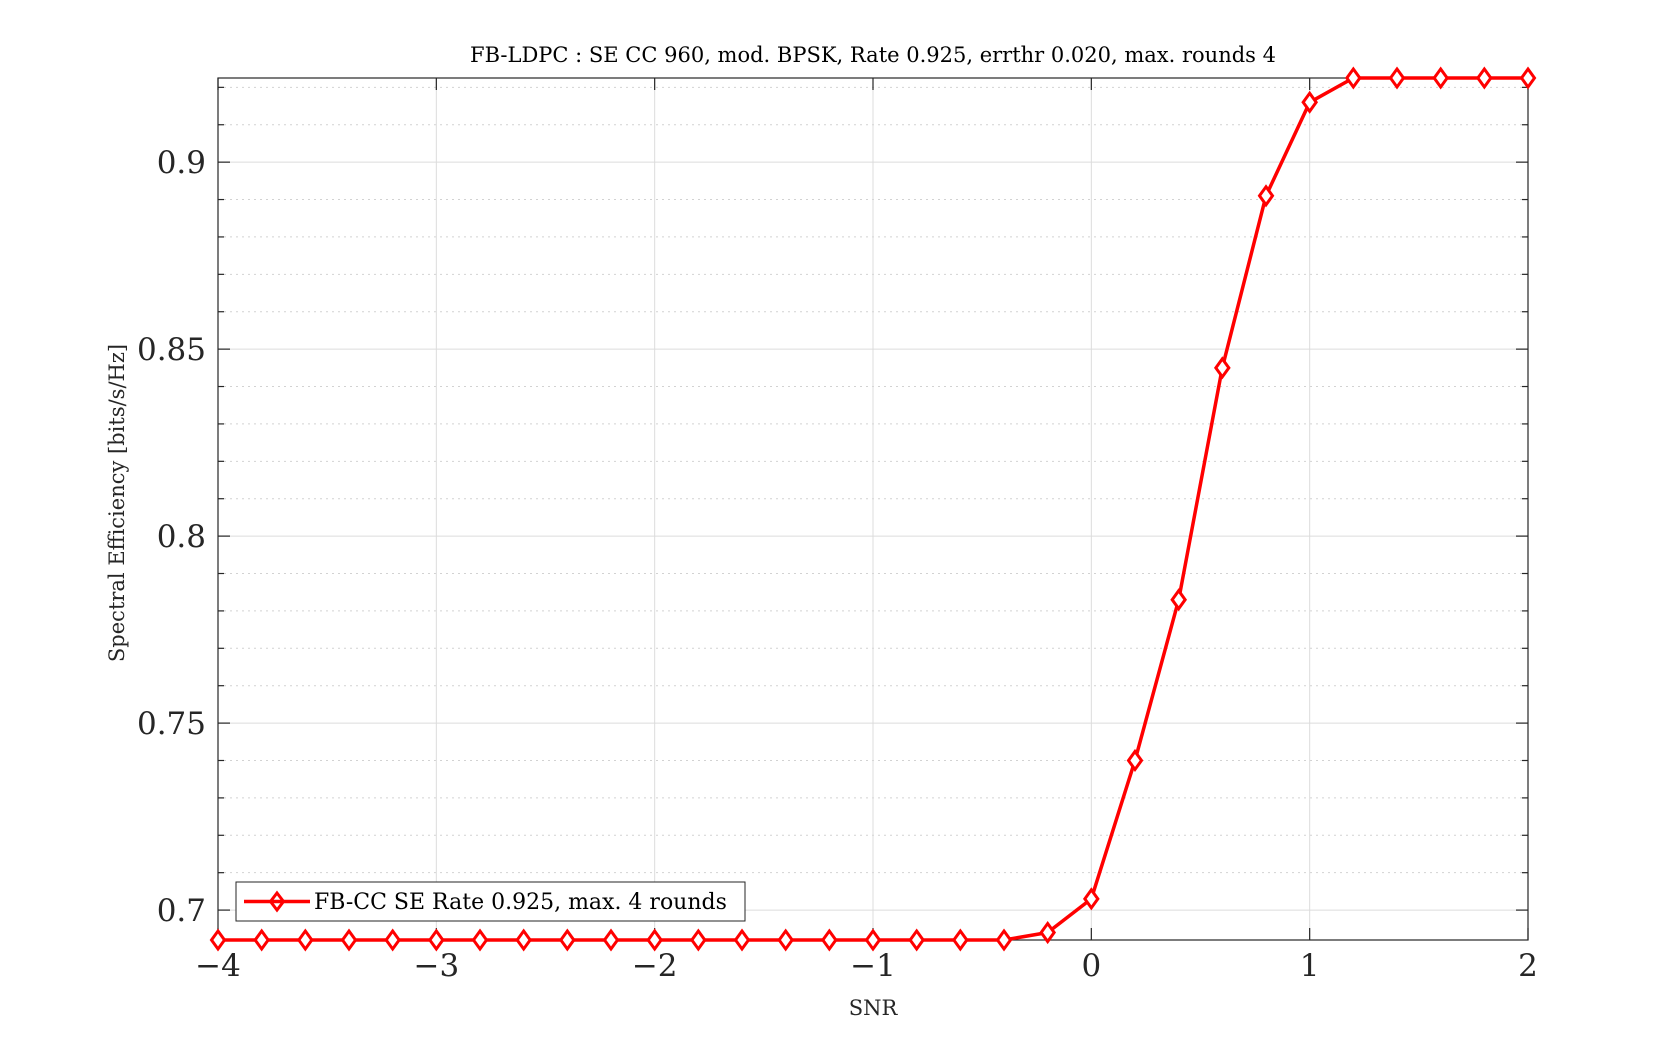  Describe the element at coordinates (218, 966) in the screenshot. I see `x-tick-label: −4` at that location.